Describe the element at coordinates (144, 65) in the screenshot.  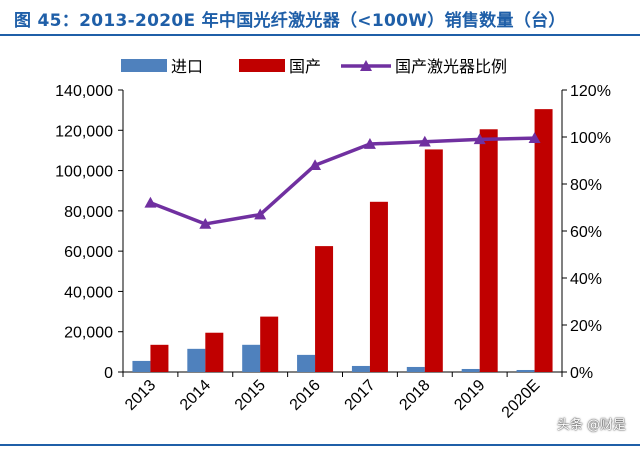
I see `legend-swatch-import` at that location.